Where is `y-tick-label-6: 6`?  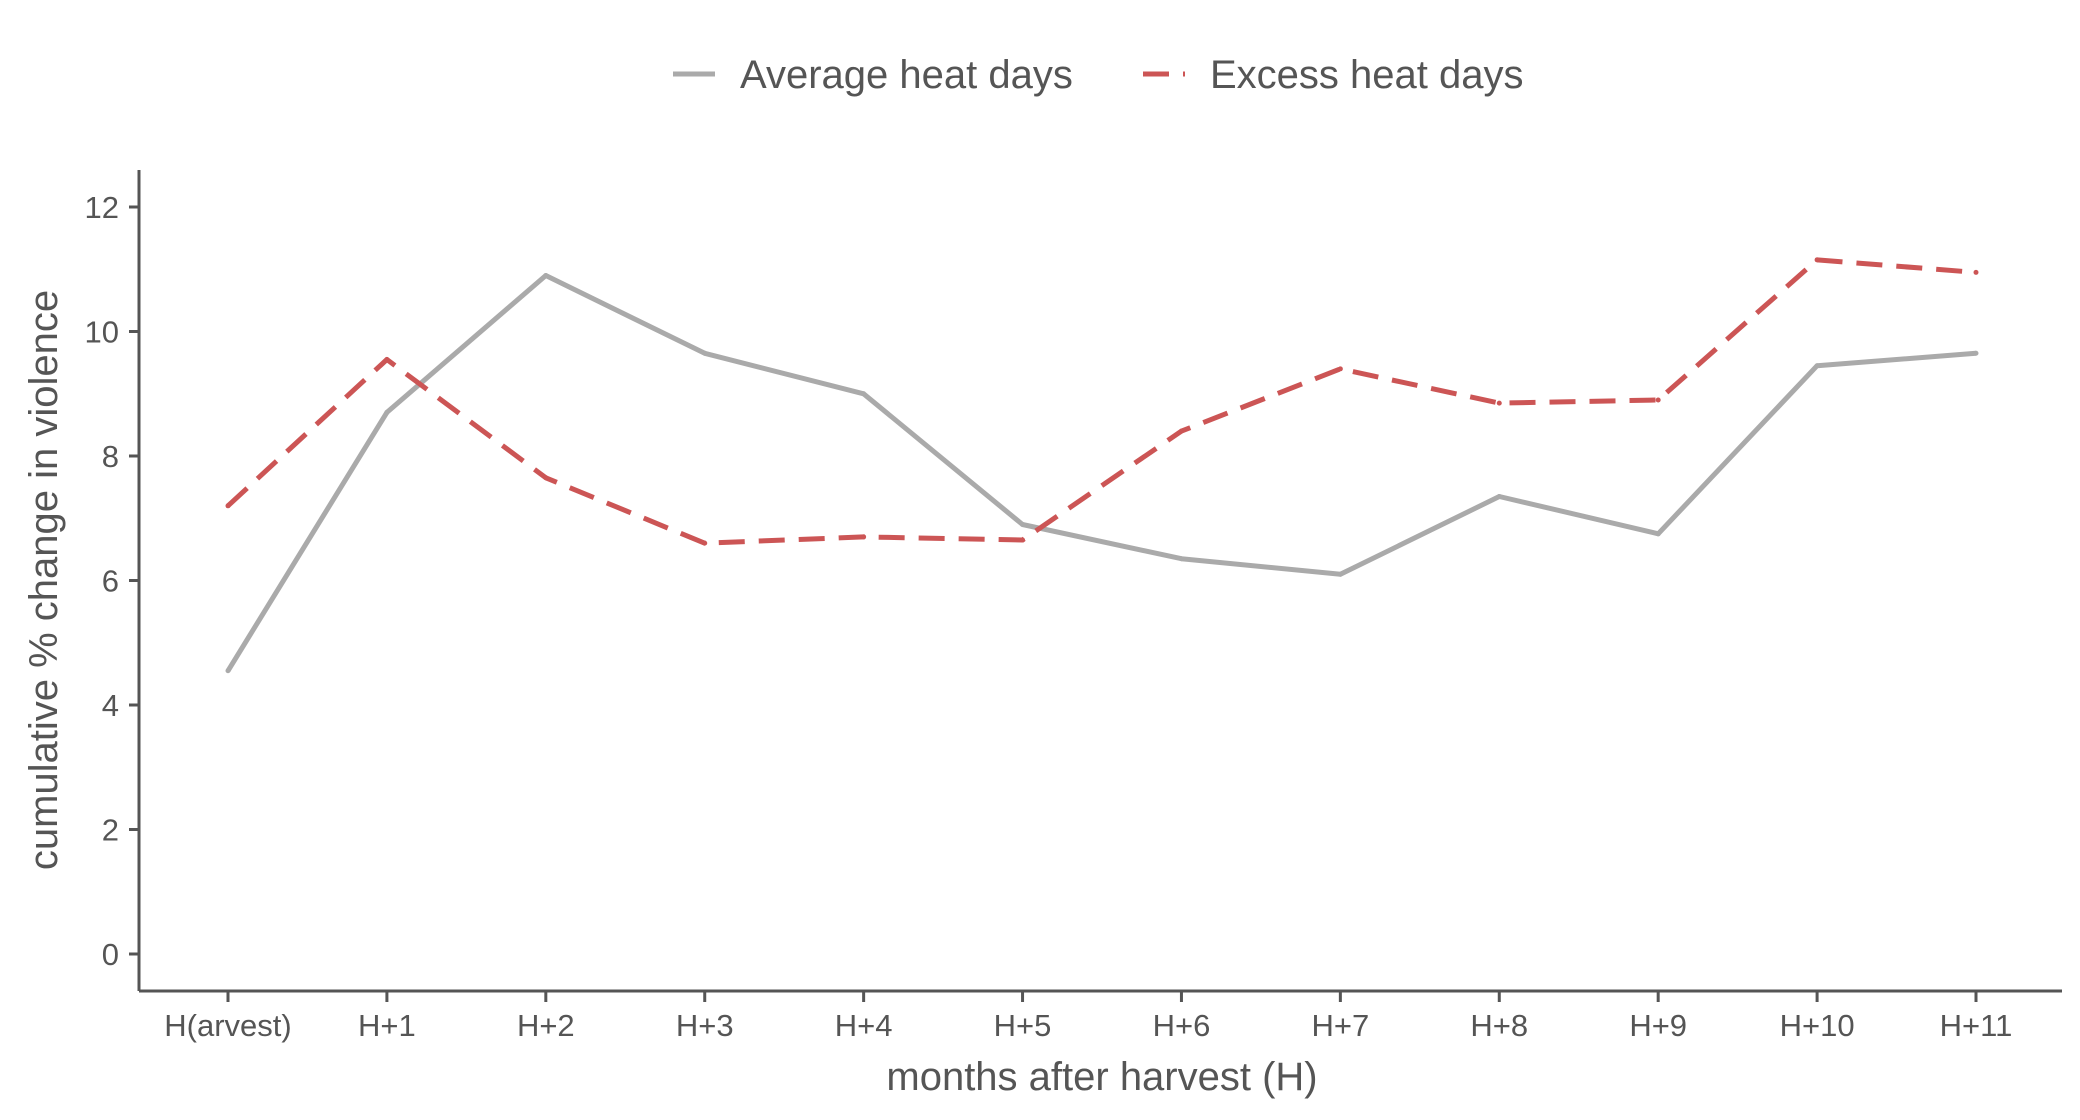 y-tick-label-6: 6 is located at coordinates (110, 581).